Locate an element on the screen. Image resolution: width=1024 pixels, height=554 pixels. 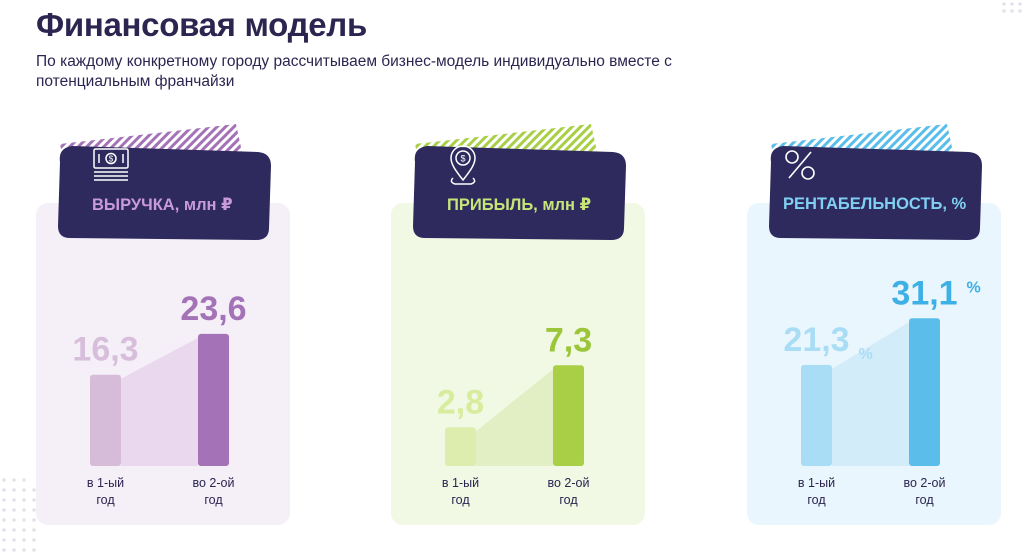
margin-unit-year-2: % is located at coordinates (974, 287).